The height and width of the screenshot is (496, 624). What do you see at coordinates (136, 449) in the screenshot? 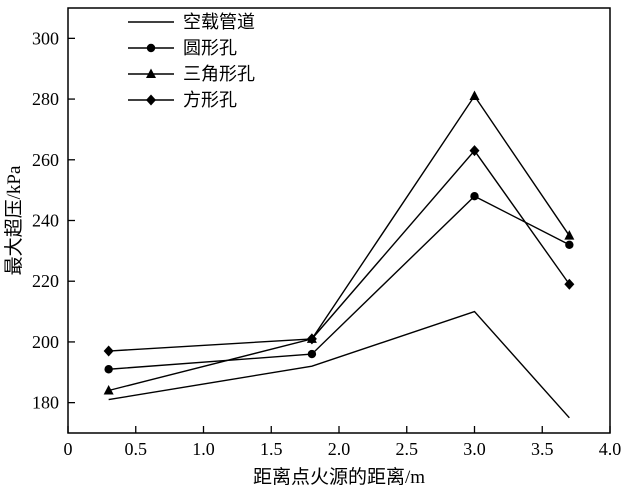
I see `x-tick-label: 0.5` at bounding box center [136, 449].